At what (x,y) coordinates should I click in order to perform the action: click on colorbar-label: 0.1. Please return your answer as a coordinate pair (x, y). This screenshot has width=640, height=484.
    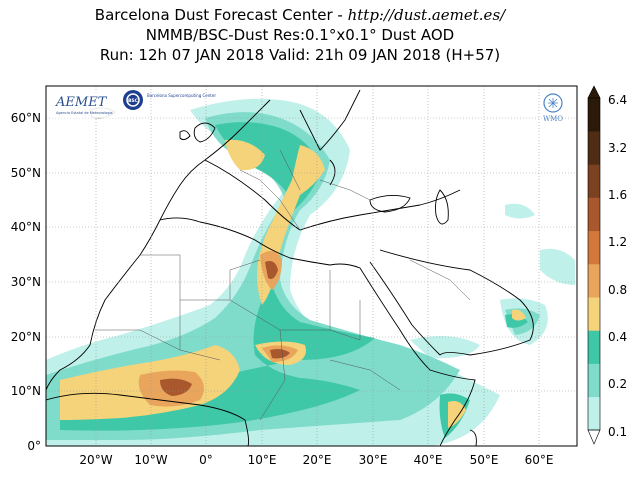
    Looking at the image, I should click on (617, 432).